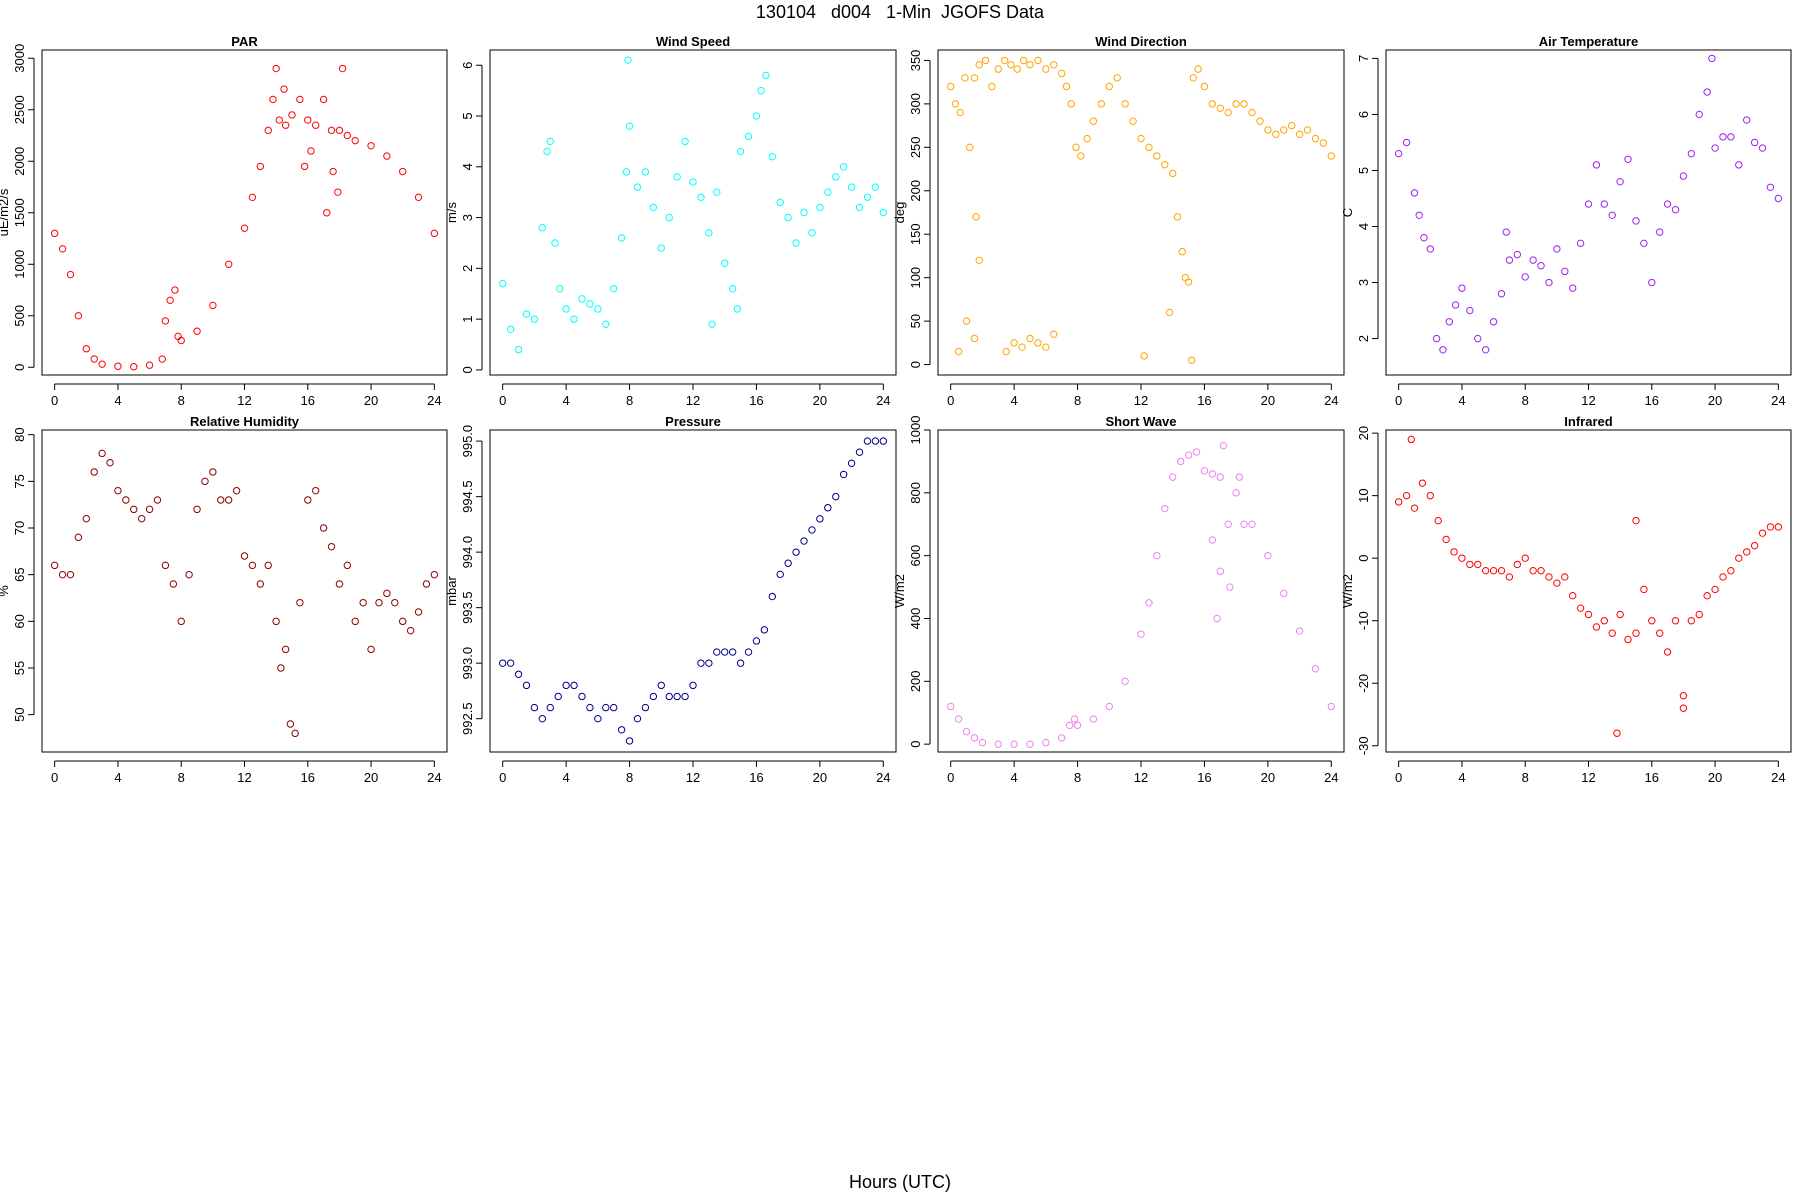  Describe the element at coordinates (245, 421) in the screenshot. I see `relative-humidity-title: Relative Humidity` at that location.